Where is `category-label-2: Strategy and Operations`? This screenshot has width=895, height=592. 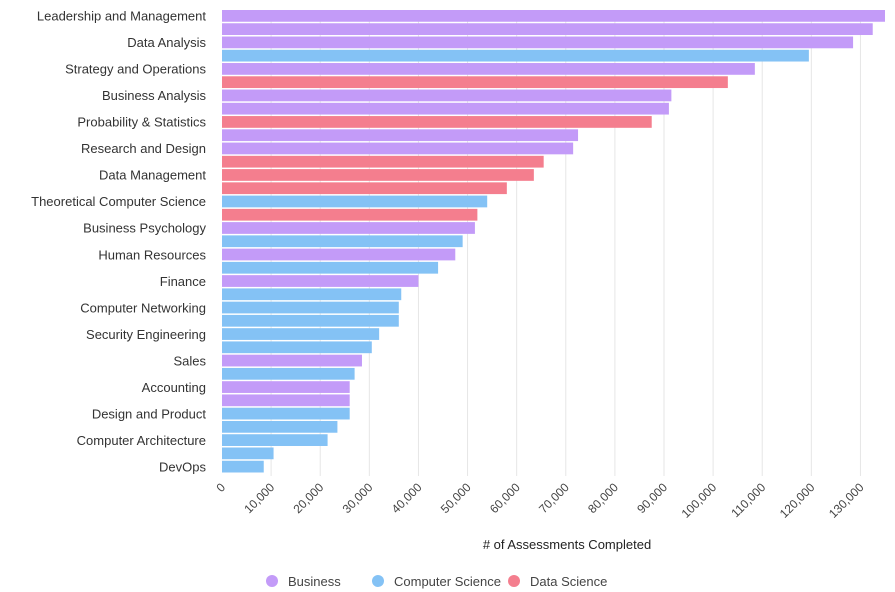 category-label-2: Strategy and Operations is located at coordinates (135, 69).